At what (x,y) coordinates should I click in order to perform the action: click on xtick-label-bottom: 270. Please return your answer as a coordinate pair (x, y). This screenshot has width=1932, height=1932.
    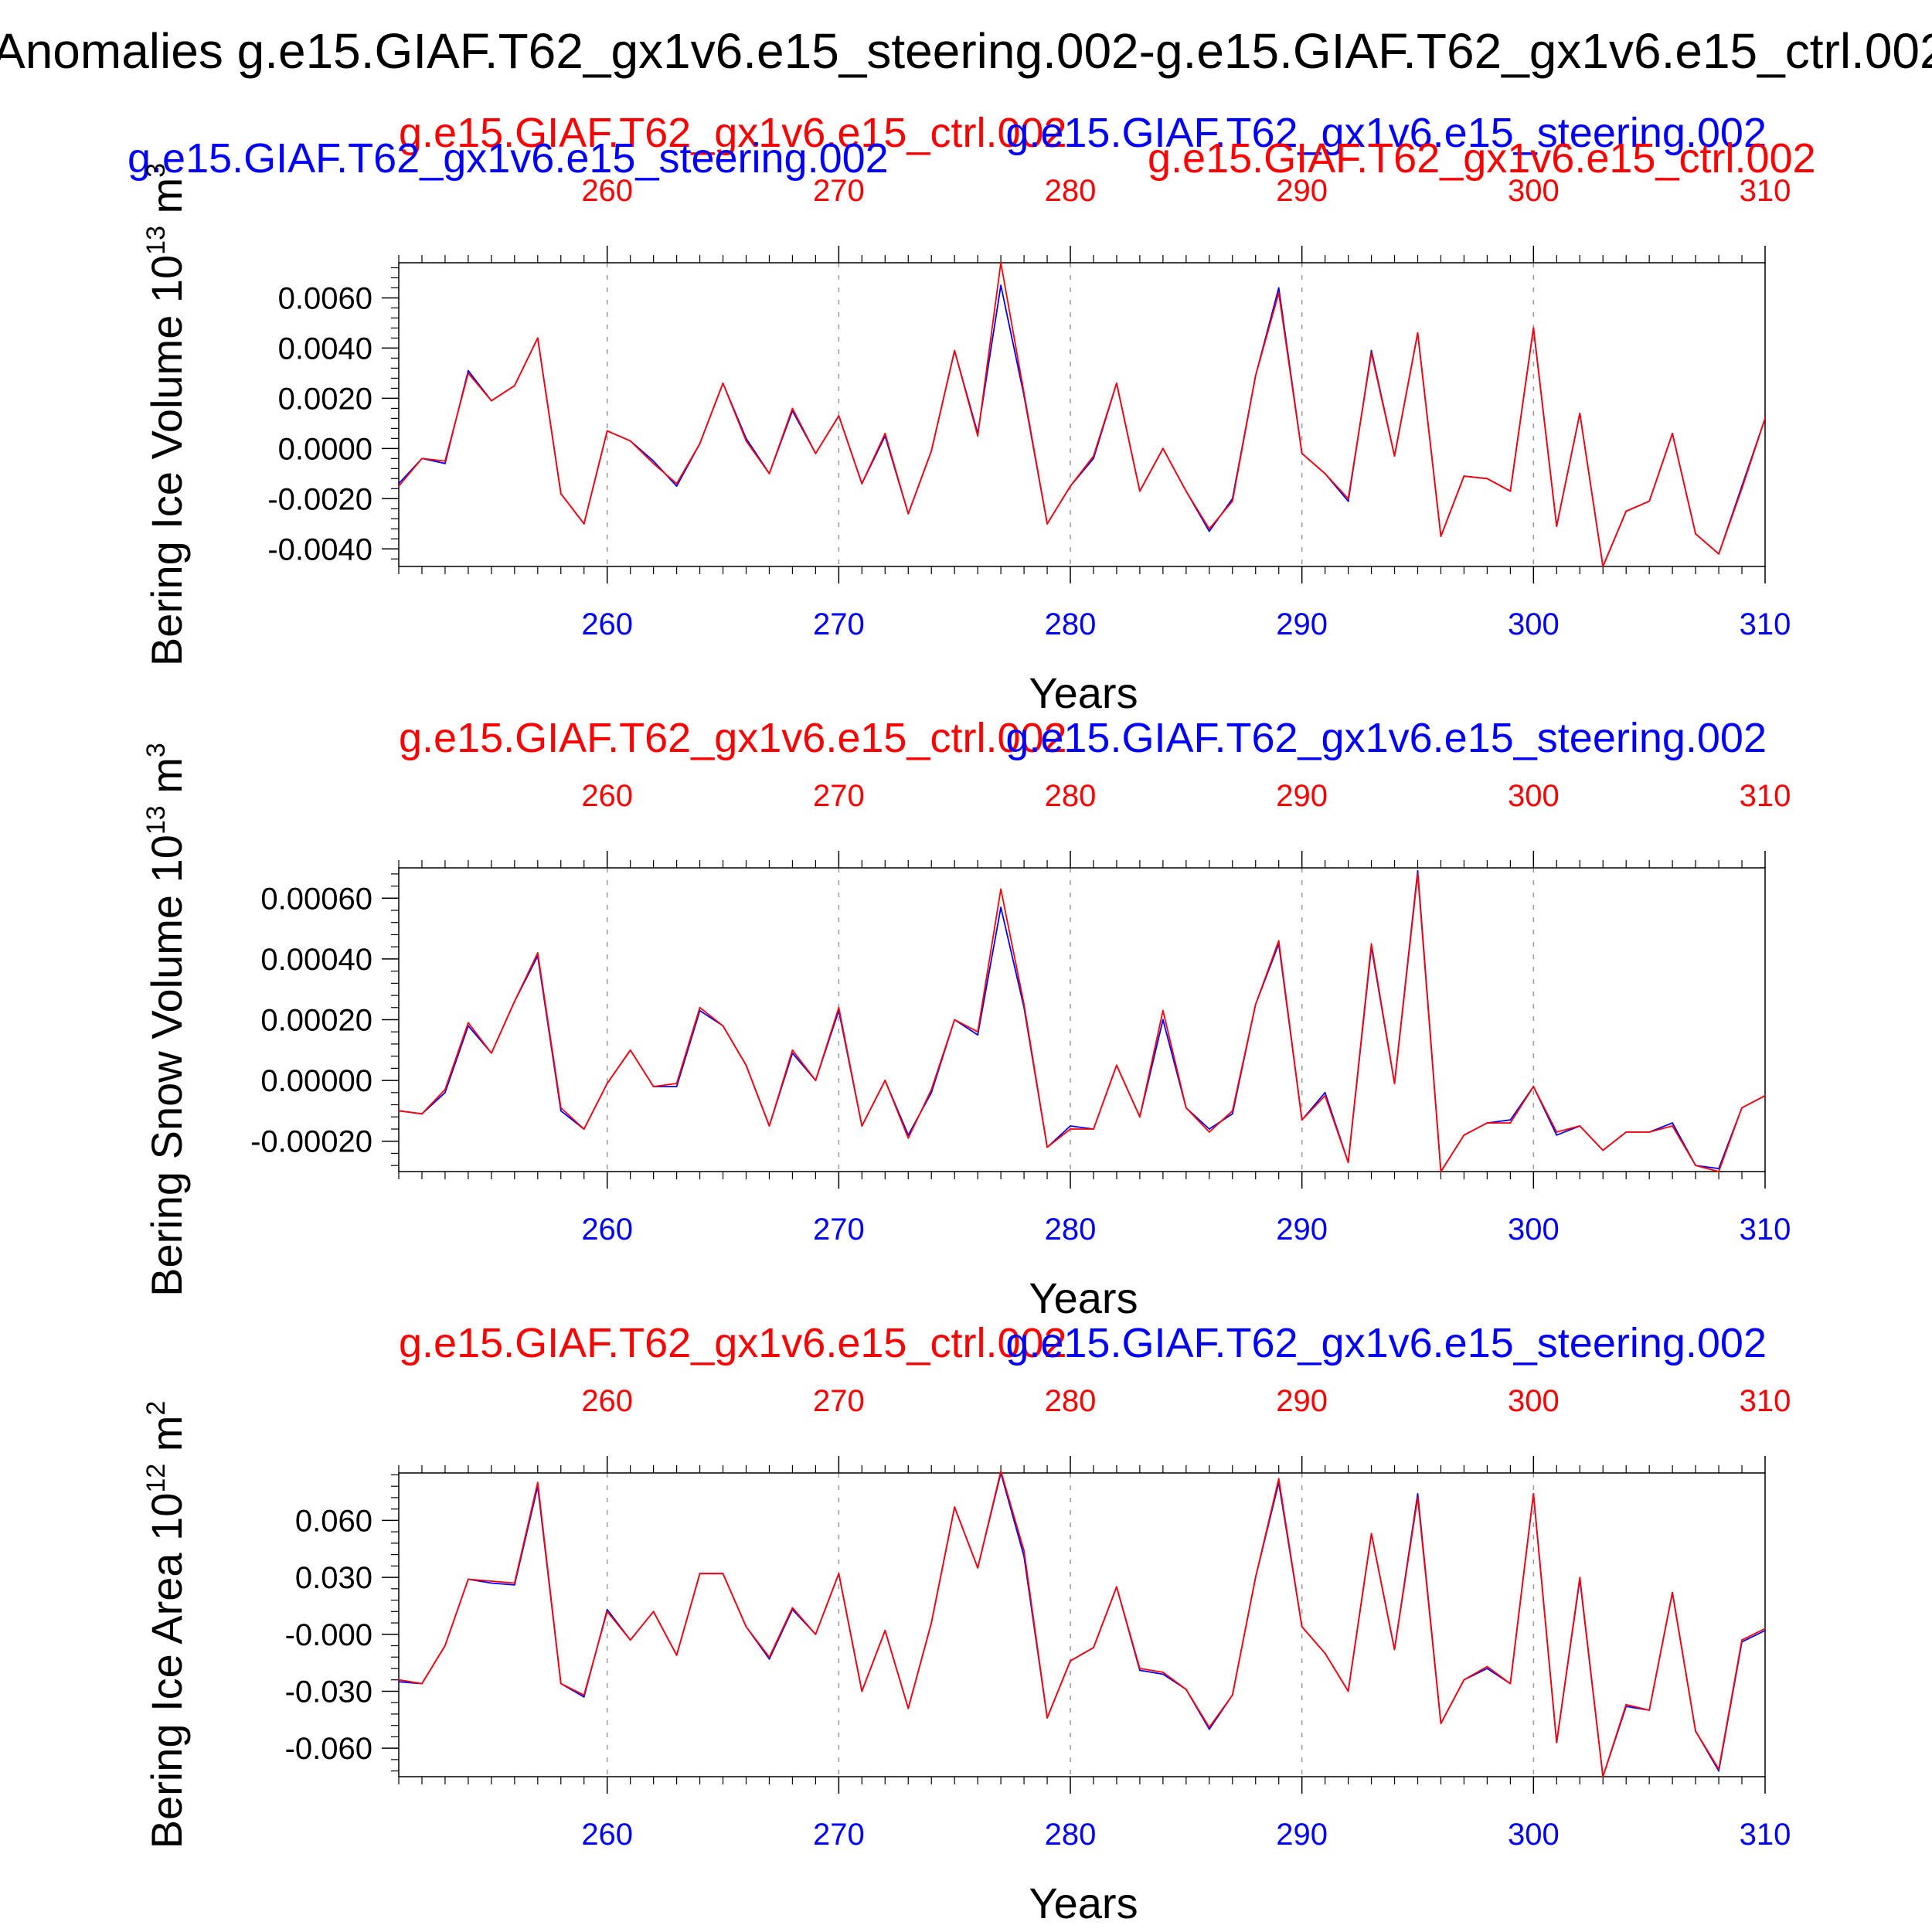
    Looking at the image, I should click on (839, 624).